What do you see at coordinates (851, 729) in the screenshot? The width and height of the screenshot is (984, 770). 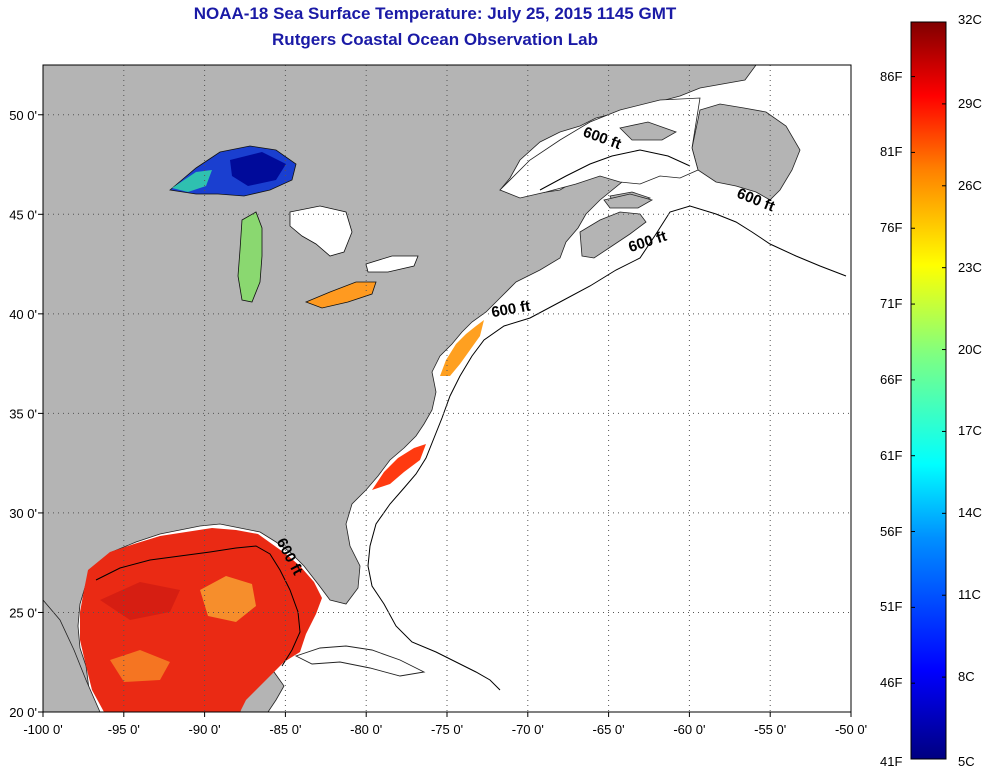 I see `lon-tick-label: -50 0'` at bounding box center [851, 729].